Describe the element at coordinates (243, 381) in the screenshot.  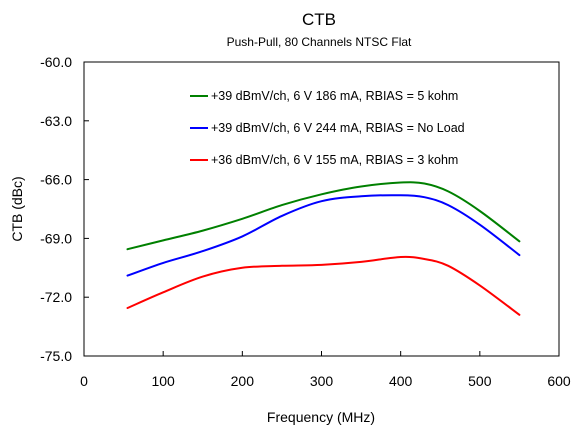
I see `x-tick-label: 200` at that location.